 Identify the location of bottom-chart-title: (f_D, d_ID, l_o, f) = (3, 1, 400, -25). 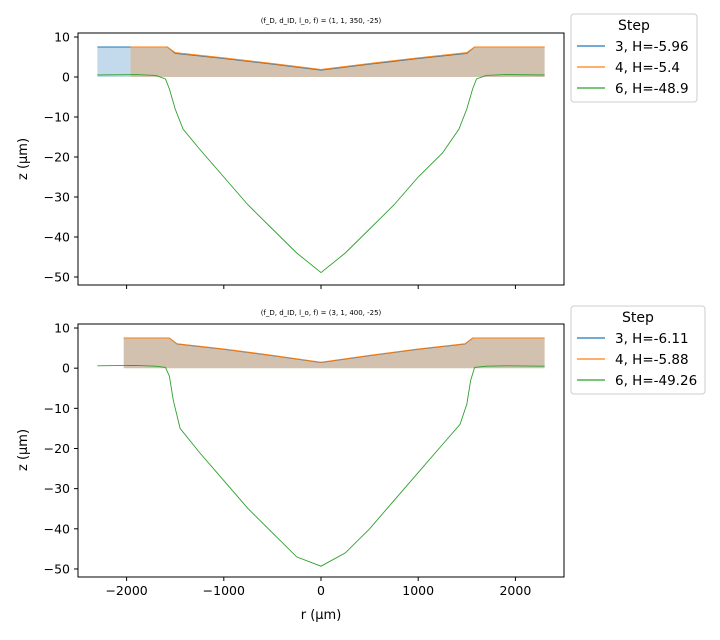
(321, 313).